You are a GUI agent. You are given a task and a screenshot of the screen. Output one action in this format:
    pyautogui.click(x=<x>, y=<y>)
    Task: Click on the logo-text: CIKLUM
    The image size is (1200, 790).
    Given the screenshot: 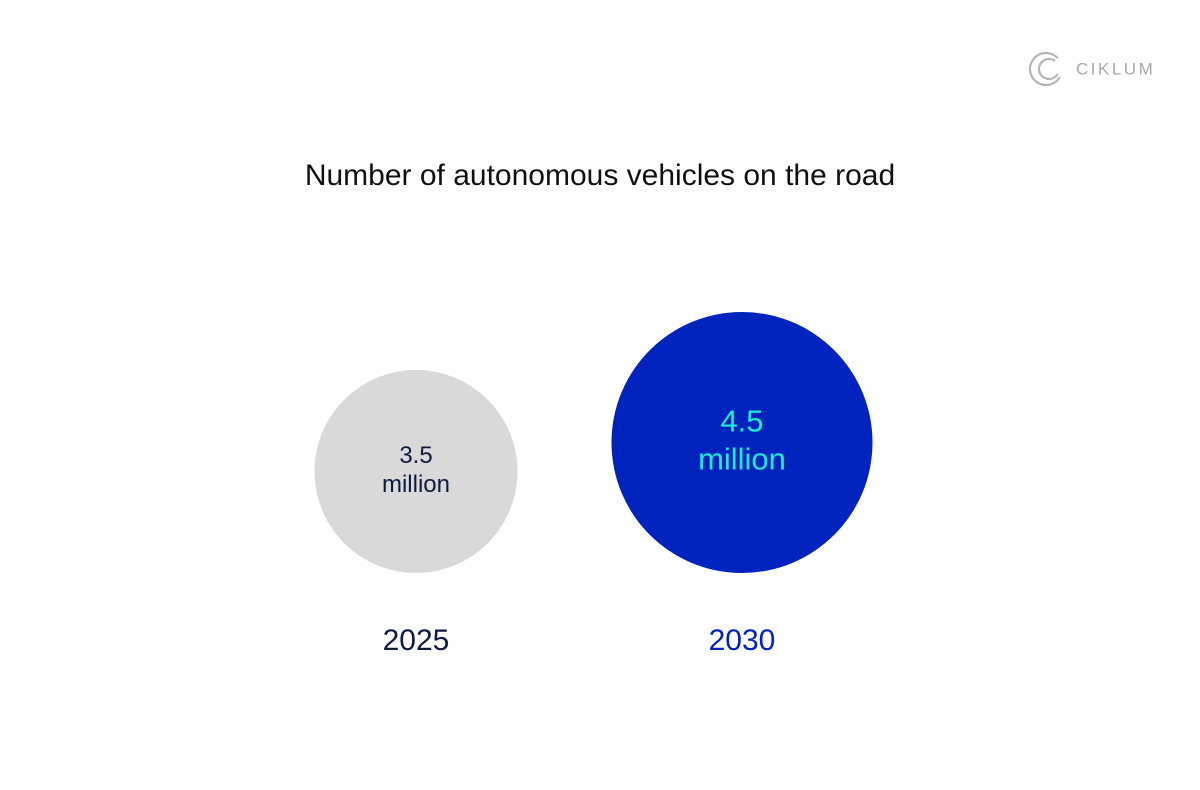 What is the action you would take?
    pyautogui.click(x=1115, y=68)
    